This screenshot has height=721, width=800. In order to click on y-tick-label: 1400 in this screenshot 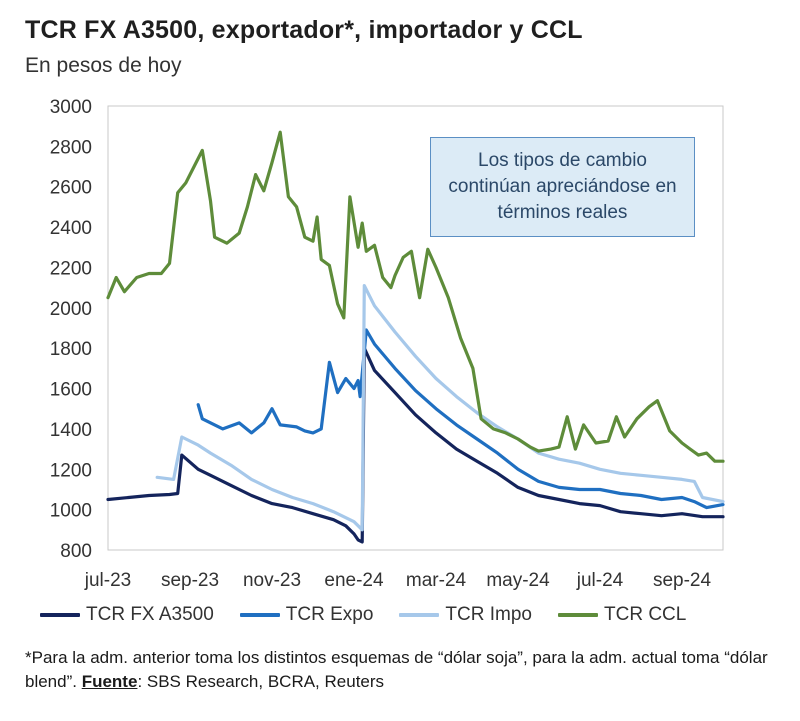, I will do `click(71, 430)`.